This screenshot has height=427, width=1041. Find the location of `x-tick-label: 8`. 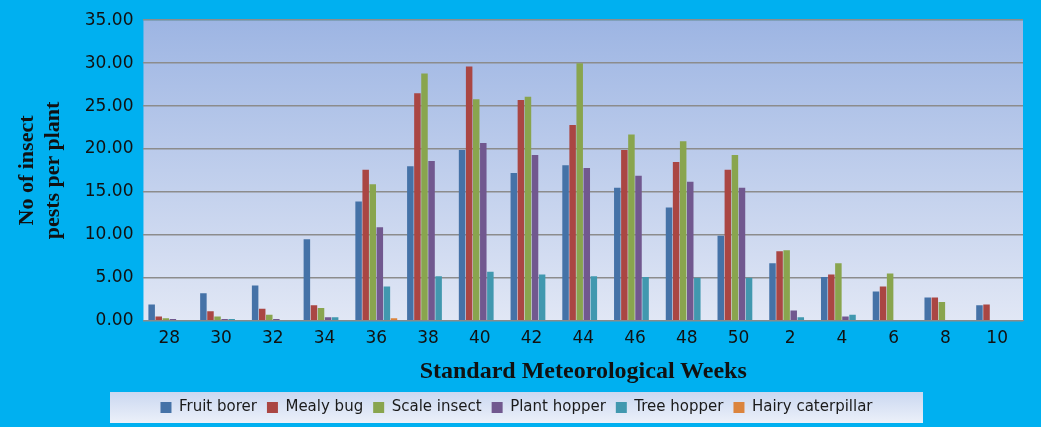

x-tick-label: 8 is located at coordinates (945, 337).